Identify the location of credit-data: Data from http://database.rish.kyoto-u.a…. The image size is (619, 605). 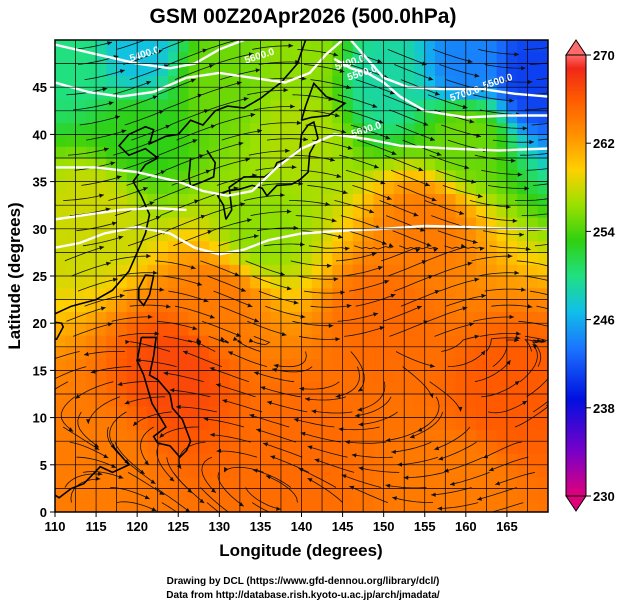
(303, 595).